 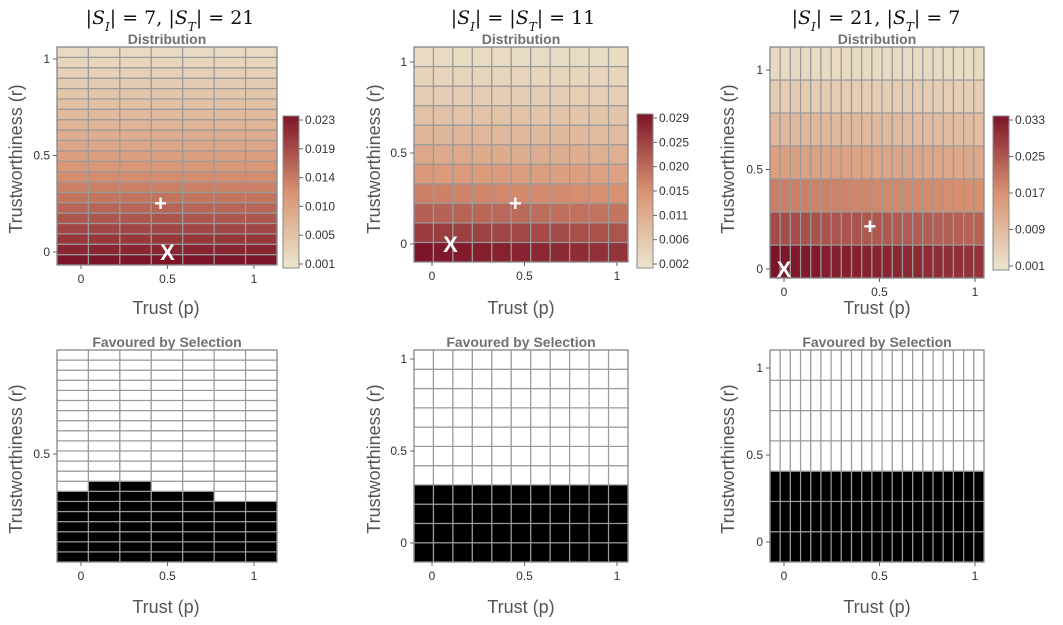 What do you see at coordinates (320, 206) in the screenshot?
I see `colorbar-tick-label: 0.010` at bounding box center [320, 206].